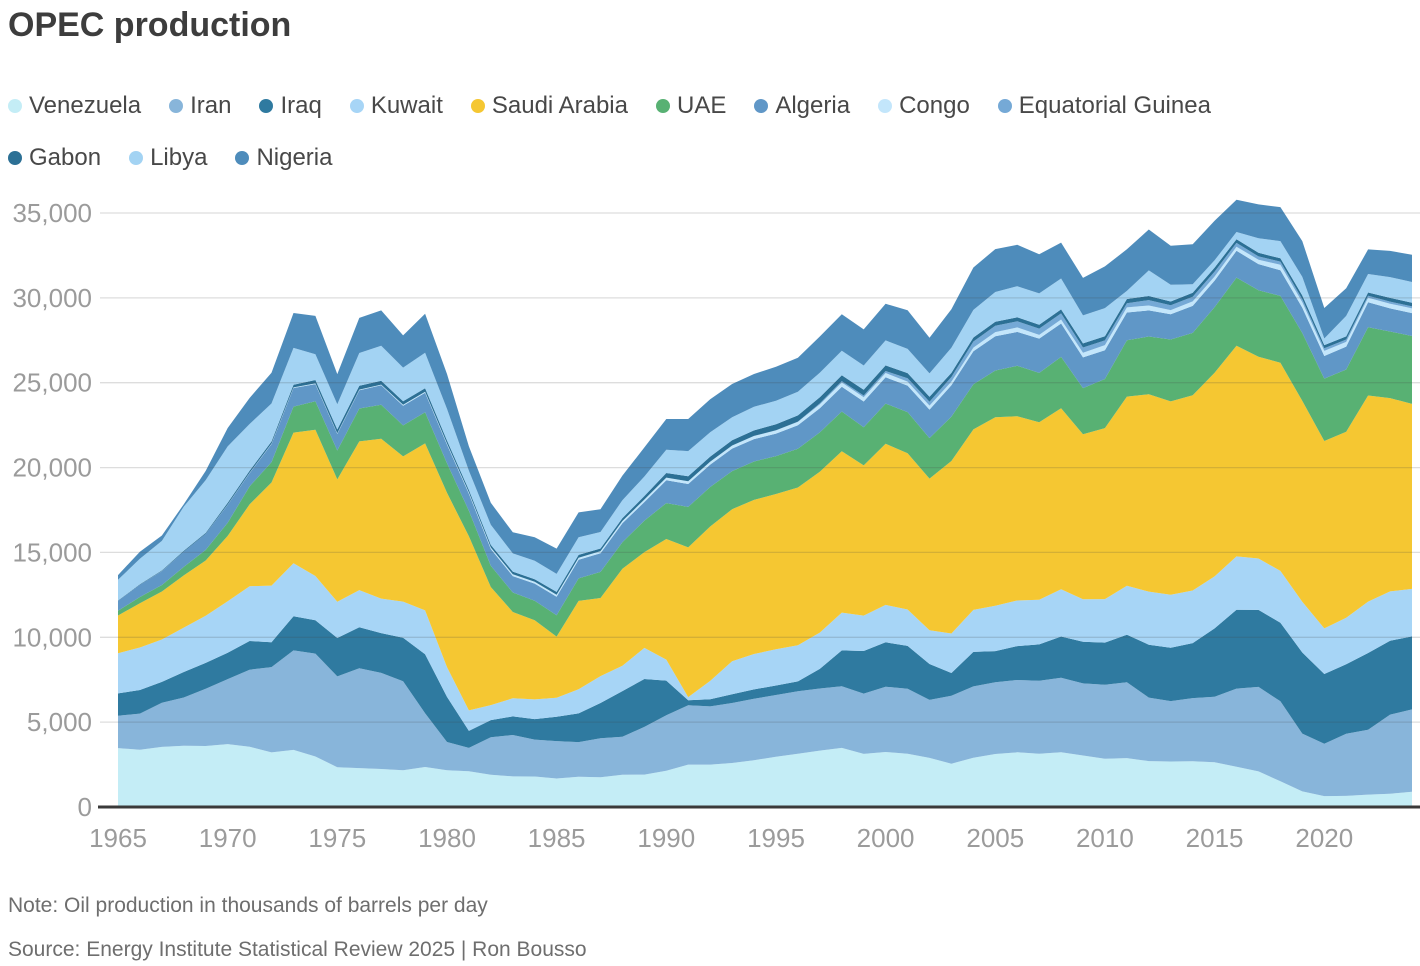  I want to click on legend-item-congo: Congo, so click(924, 106).